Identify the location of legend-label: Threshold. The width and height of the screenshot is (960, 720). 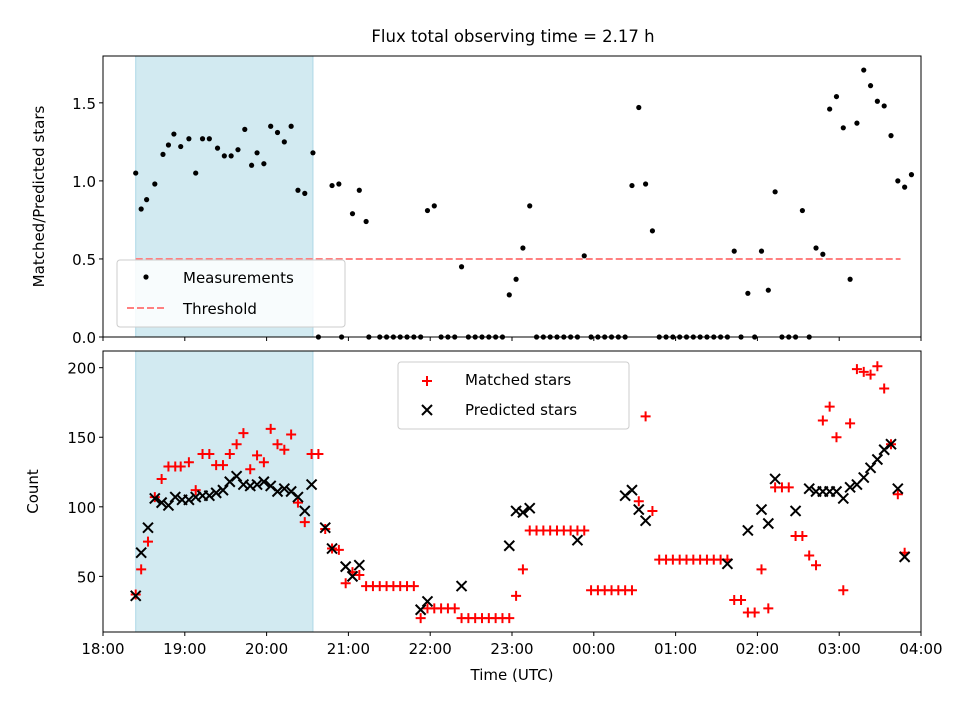
(219, 309).